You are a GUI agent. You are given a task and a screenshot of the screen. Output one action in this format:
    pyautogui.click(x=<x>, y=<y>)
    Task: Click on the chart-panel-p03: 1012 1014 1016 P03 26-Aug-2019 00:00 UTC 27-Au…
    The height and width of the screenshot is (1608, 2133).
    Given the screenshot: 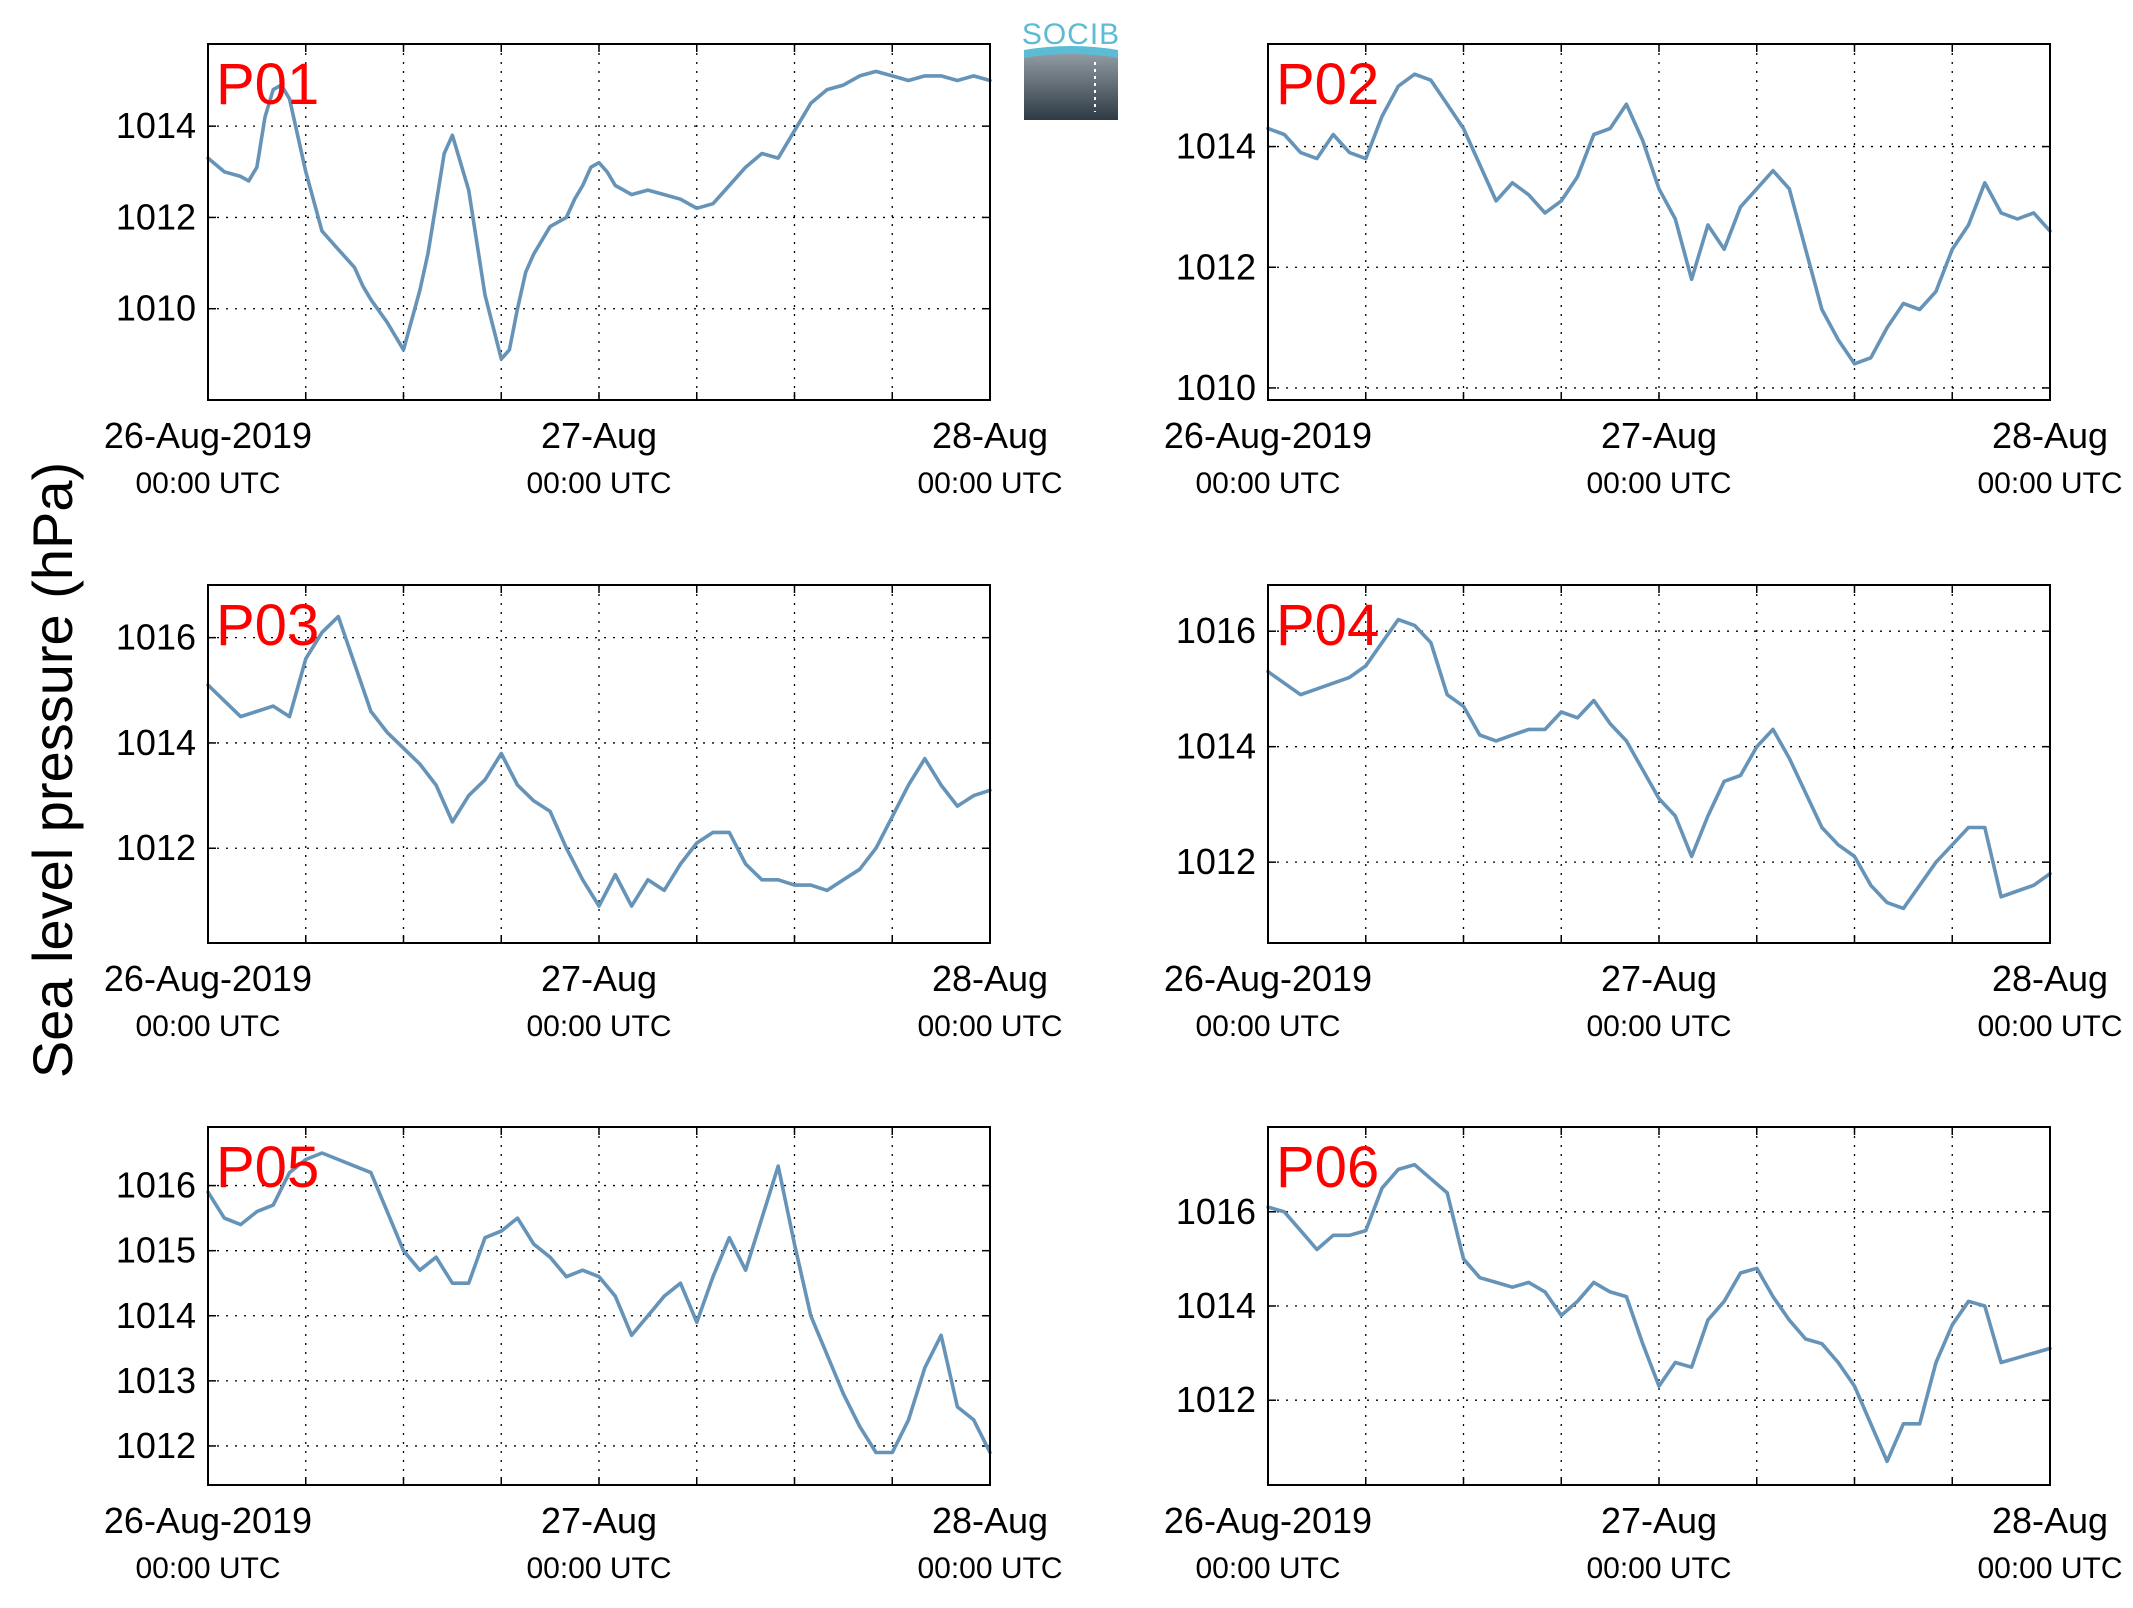 What is the action you would take?
    pyautogui.click(x=583, y=813)
    